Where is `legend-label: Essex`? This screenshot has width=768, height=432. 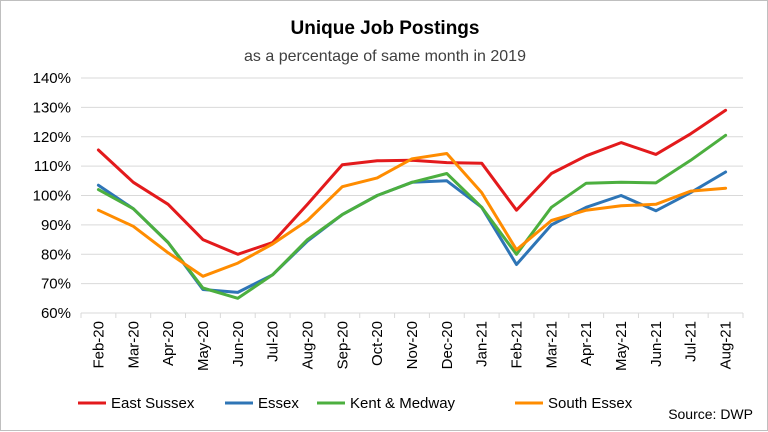
legend-label: Essex is located at coordinates (278, 403).